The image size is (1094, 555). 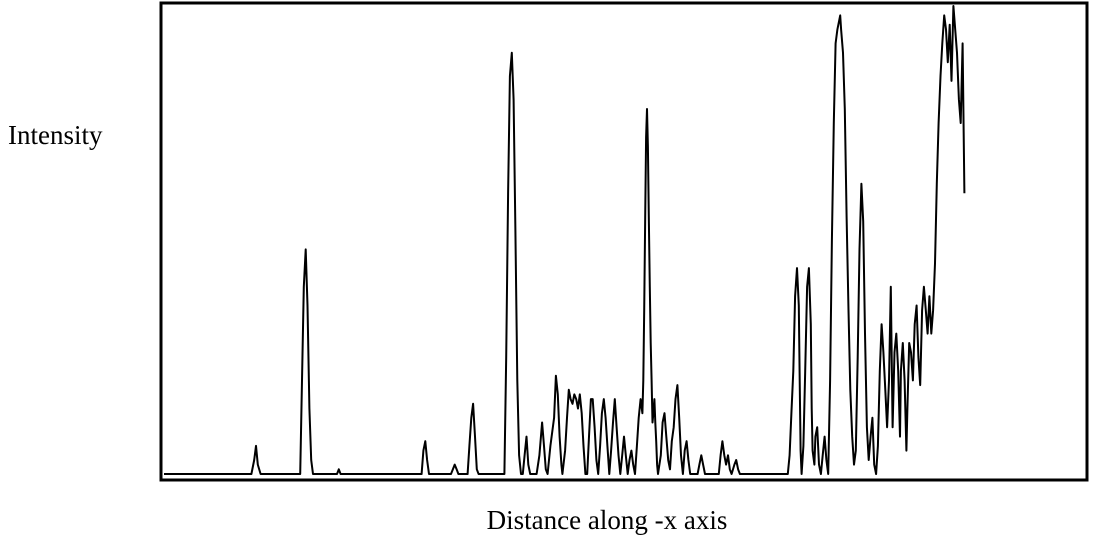 I want to click on y-axis-label: Intensity, so click(x=55, y=135).